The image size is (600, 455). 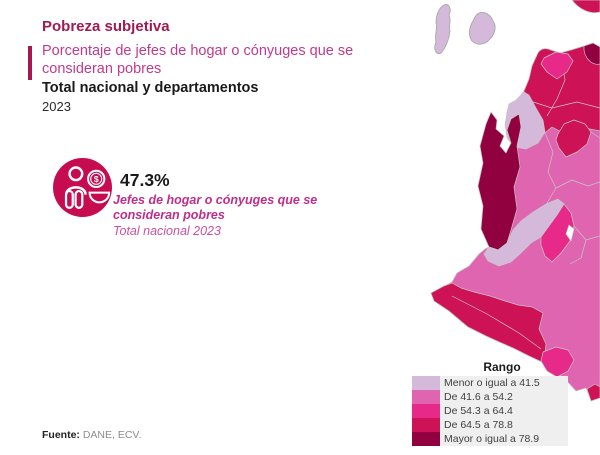 What do you see at coordinates (504, 439) in the screenshot?
I see `legend-label: Mayor o igual a 78.9` at bounding box center [504, 439].